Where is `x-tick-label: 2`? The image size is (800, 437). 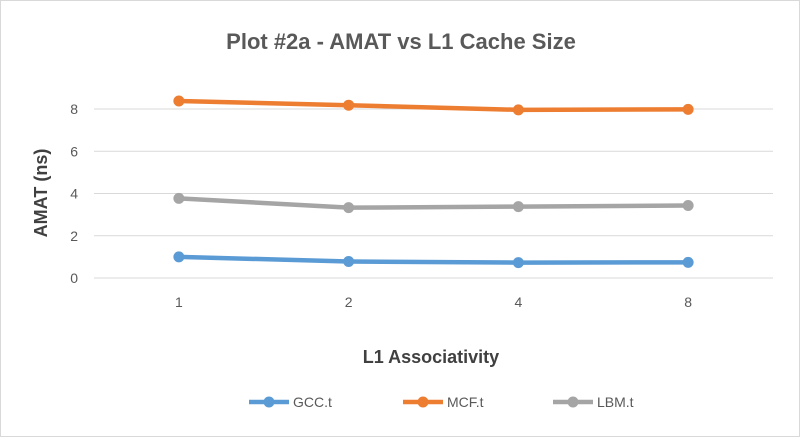
x-tick-label: 2 is located at coordinates (349, 302).